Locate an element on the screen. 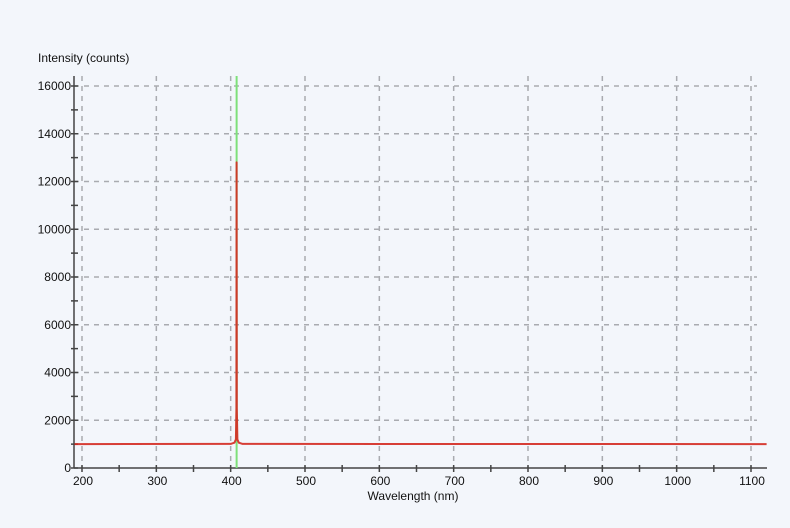  y-tick-label: 2000 is located at coordinates (57, 420).